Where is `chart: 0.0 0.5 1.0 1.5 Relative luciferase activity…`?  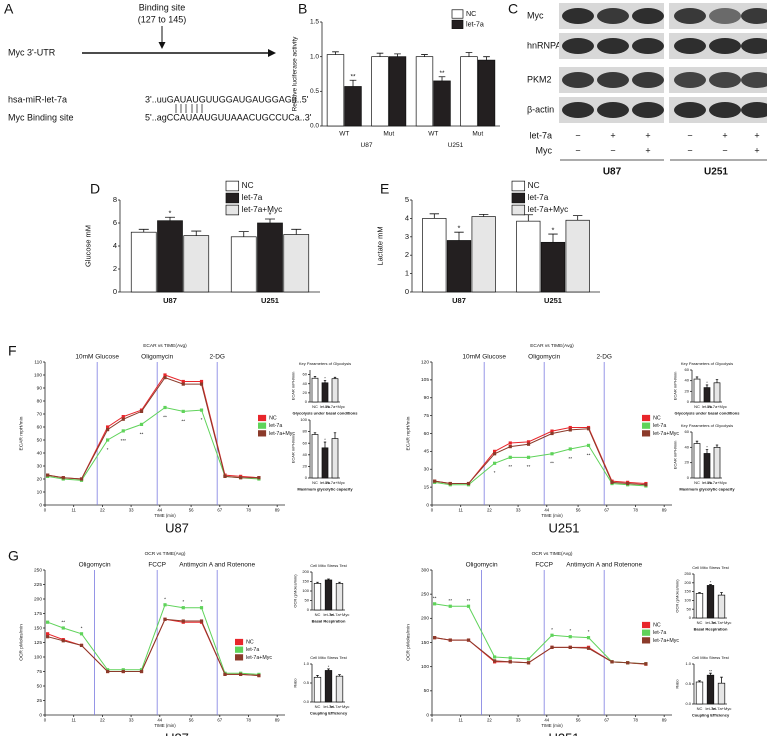 chart: 0.0 0.5 1.0 1.5 Relative luciferase activity… is located at coordinates (395, 79).